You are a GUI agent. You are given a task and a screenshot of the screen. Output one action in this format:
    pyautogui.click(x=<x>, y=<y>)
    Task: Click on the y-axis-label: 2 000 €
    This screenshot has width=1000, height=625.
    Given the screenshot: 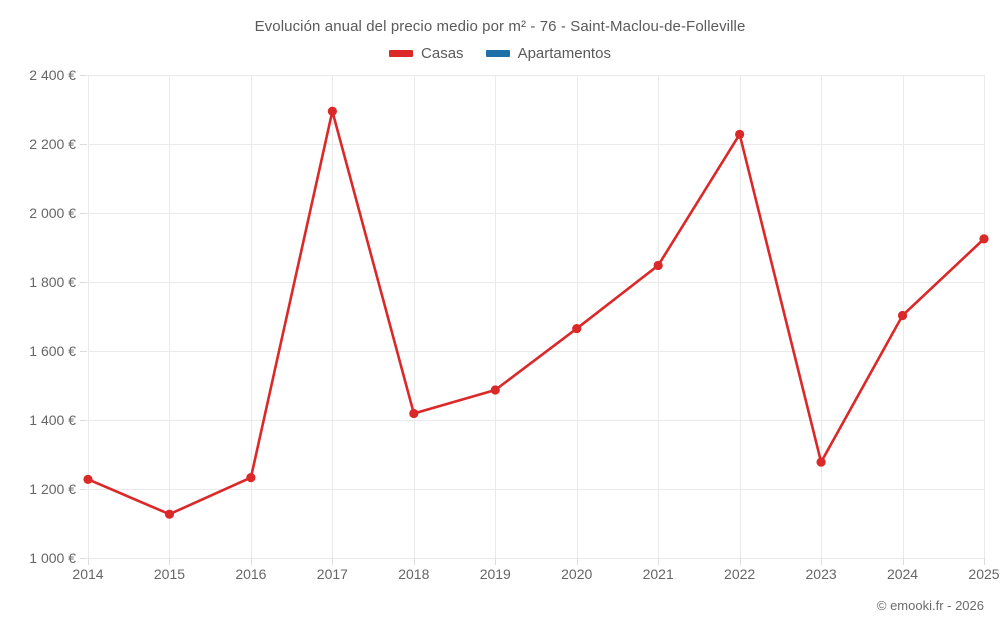 What is the action you would take?
    pyautogui.click(x=52, y=213)
    